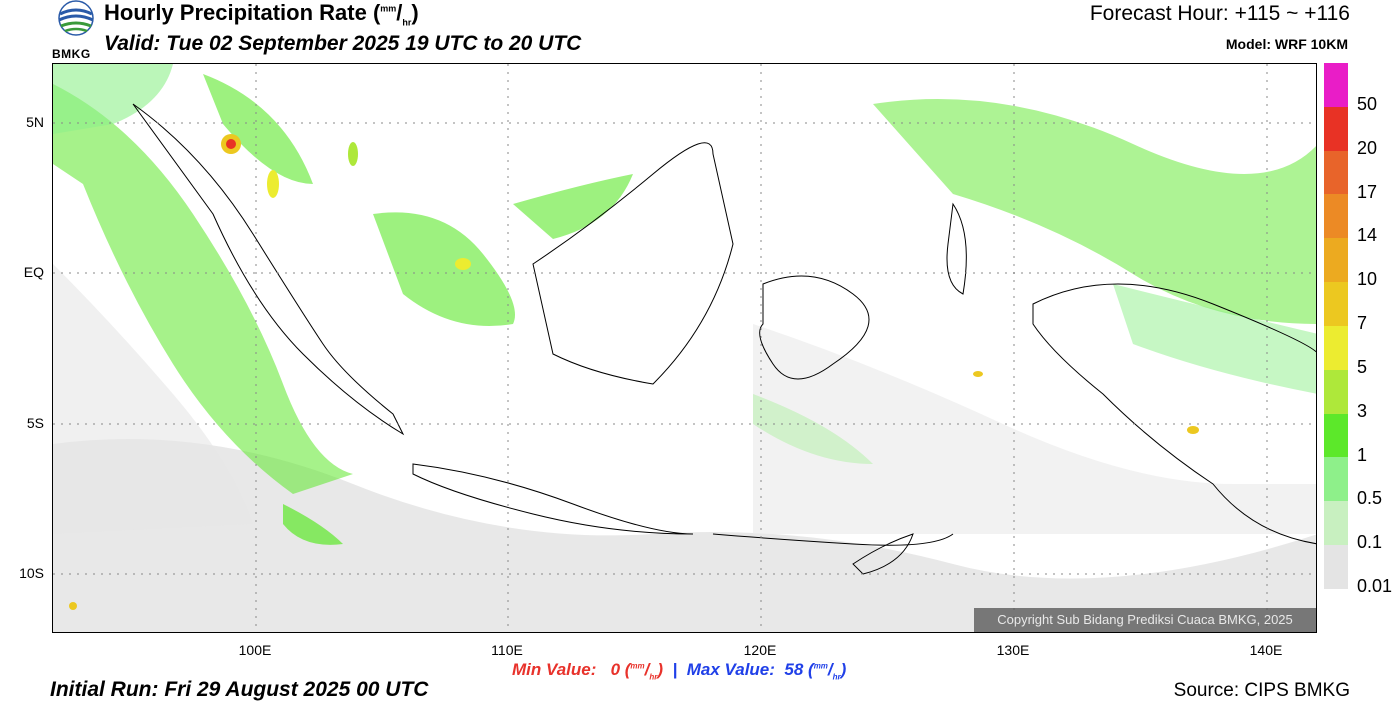 The width and height of the screenshot is (1400, 709). I want to click on colorbar-label: 5, so click(1362, 366).